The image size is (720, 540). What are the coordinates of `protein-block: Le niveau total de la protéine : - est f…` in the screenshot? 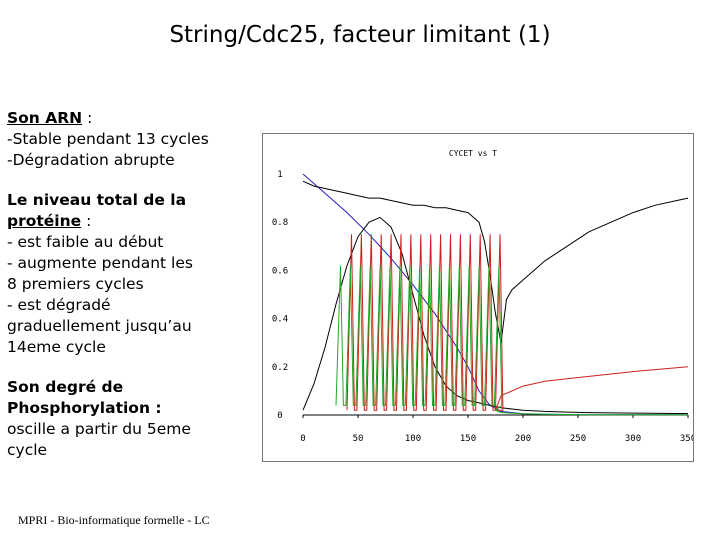 It's located at (122, 274).